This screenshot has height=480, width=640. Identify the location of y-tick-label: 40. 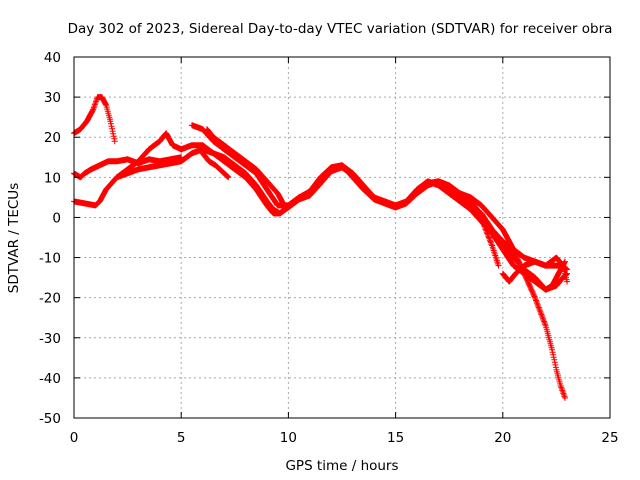
(52, 58).